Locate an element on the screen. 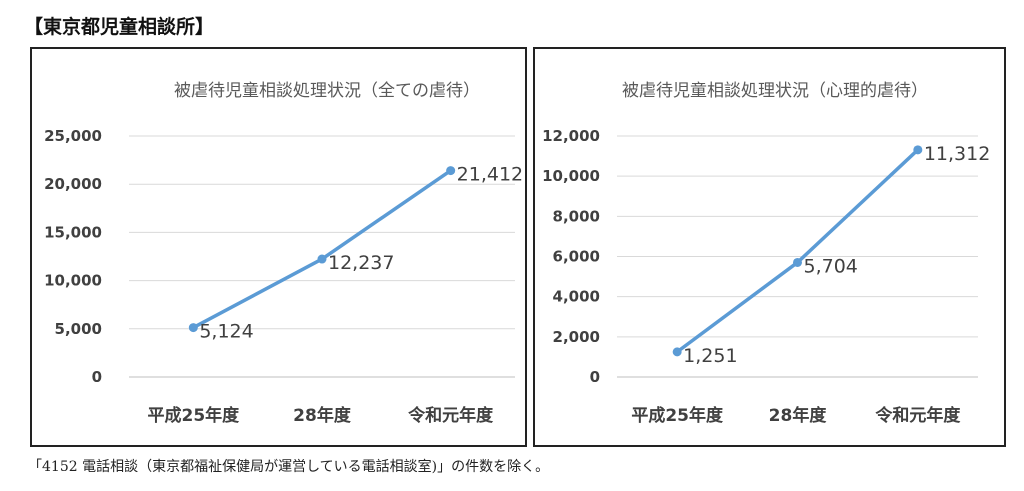 Image resolution: width=1024 pixels, height=491 pixels. y-tick-label: 5,000 is located at coordinates (78, 329).